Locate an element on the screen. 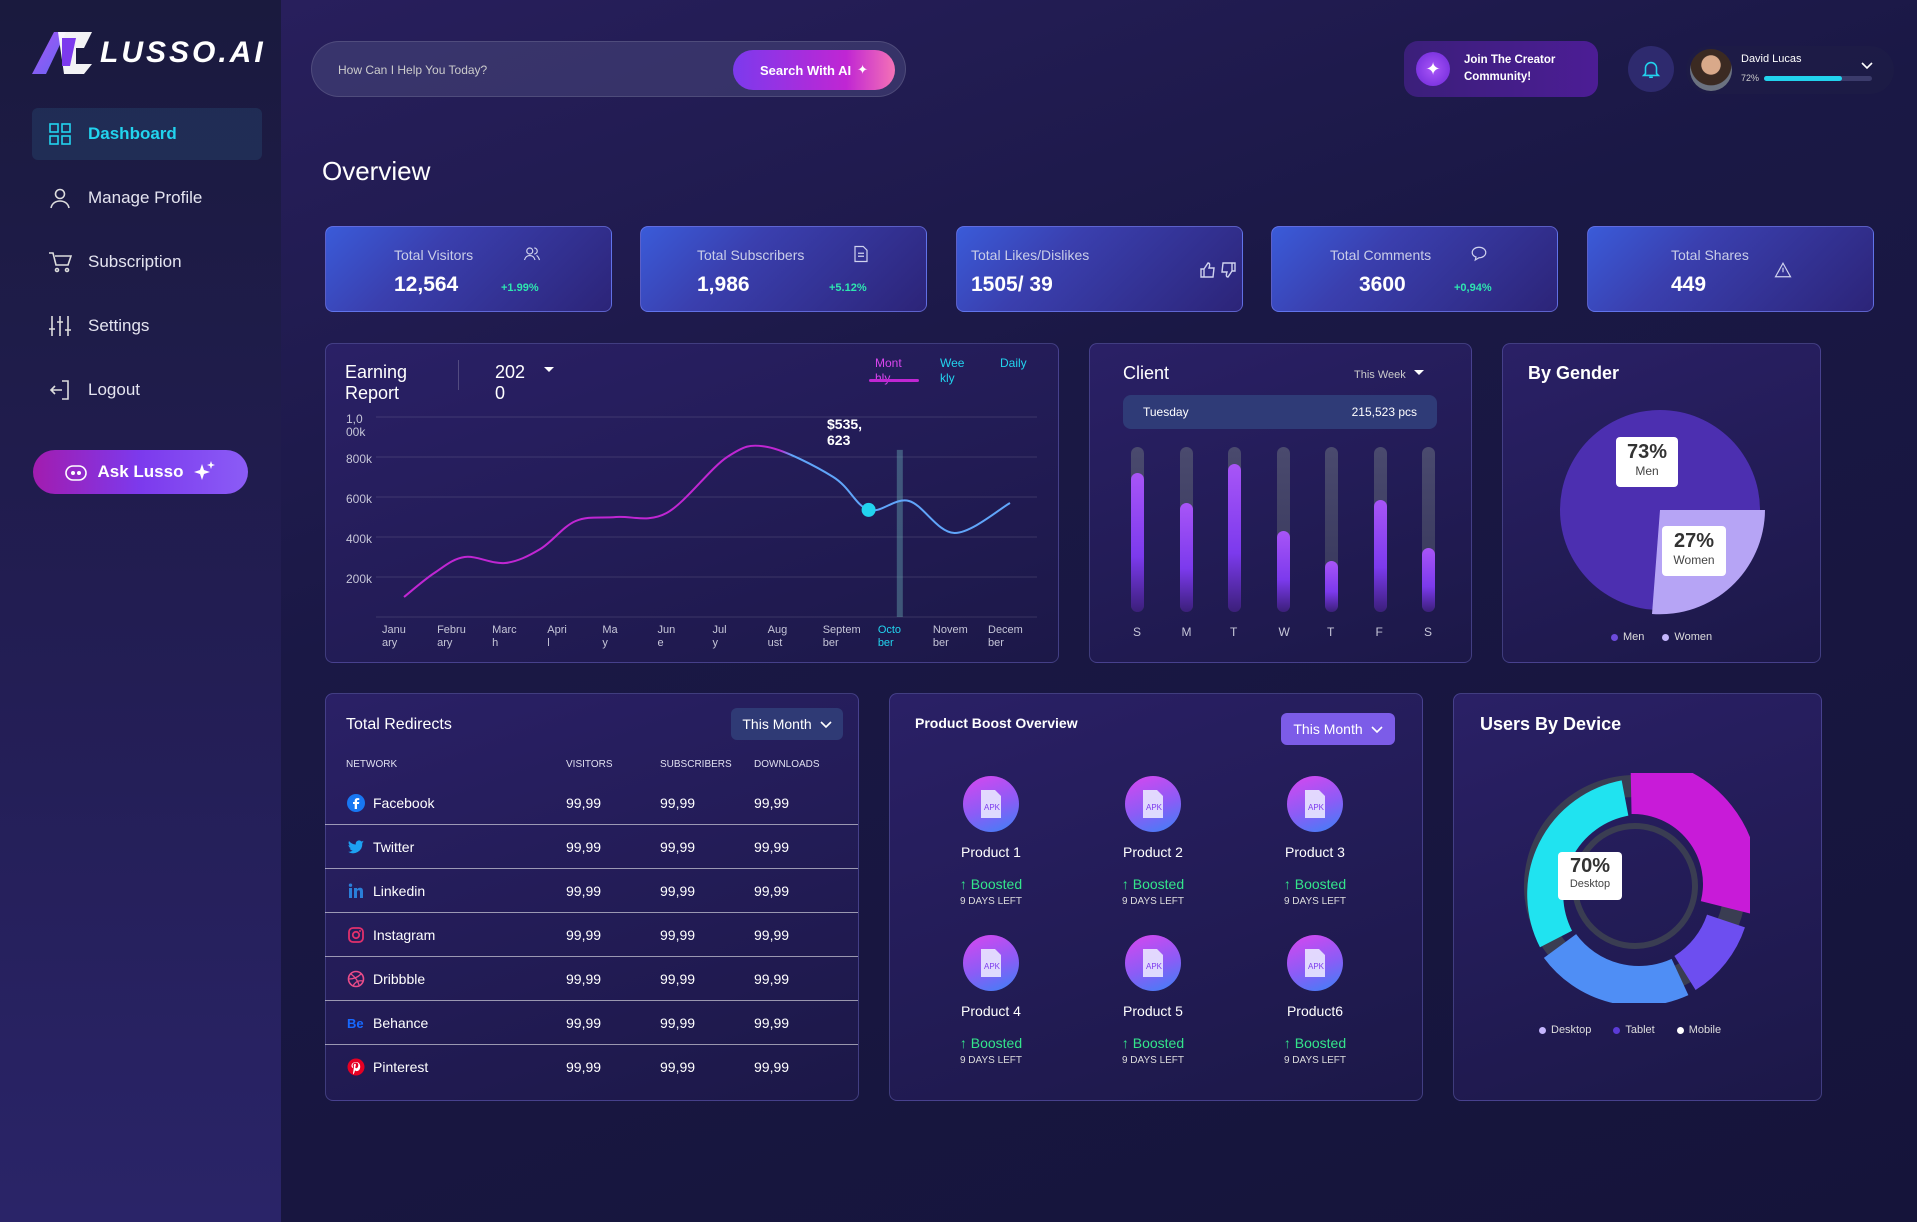 Image resolution: width=1917 pixels, height=1222 pixels. legend-label: Men is located at coordinates (1634, 637).